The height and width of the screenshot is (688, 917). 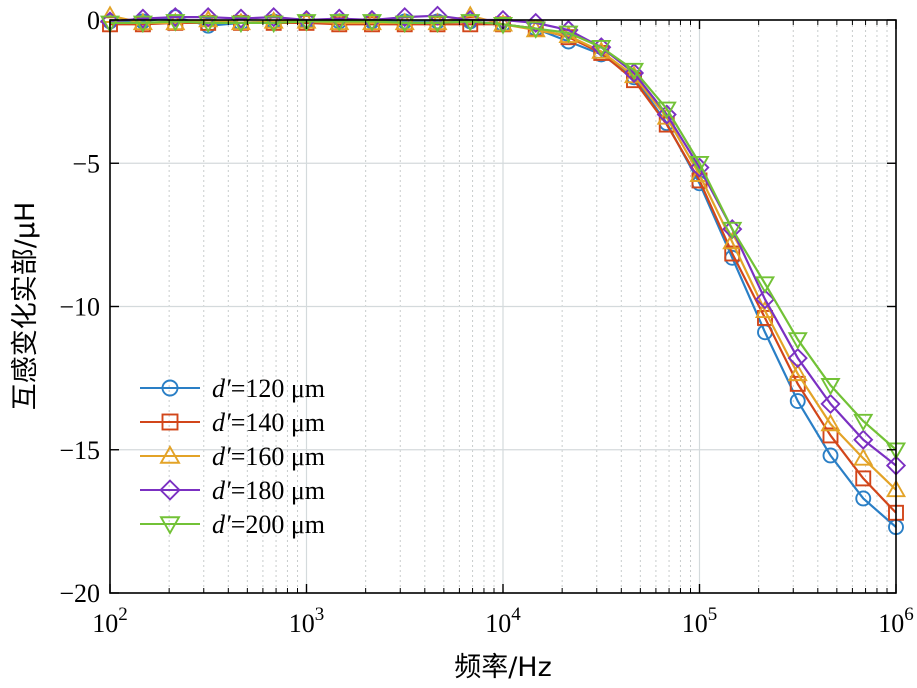 I want to click on legend-label-value: =200 μm, so click(x=278, y=524).